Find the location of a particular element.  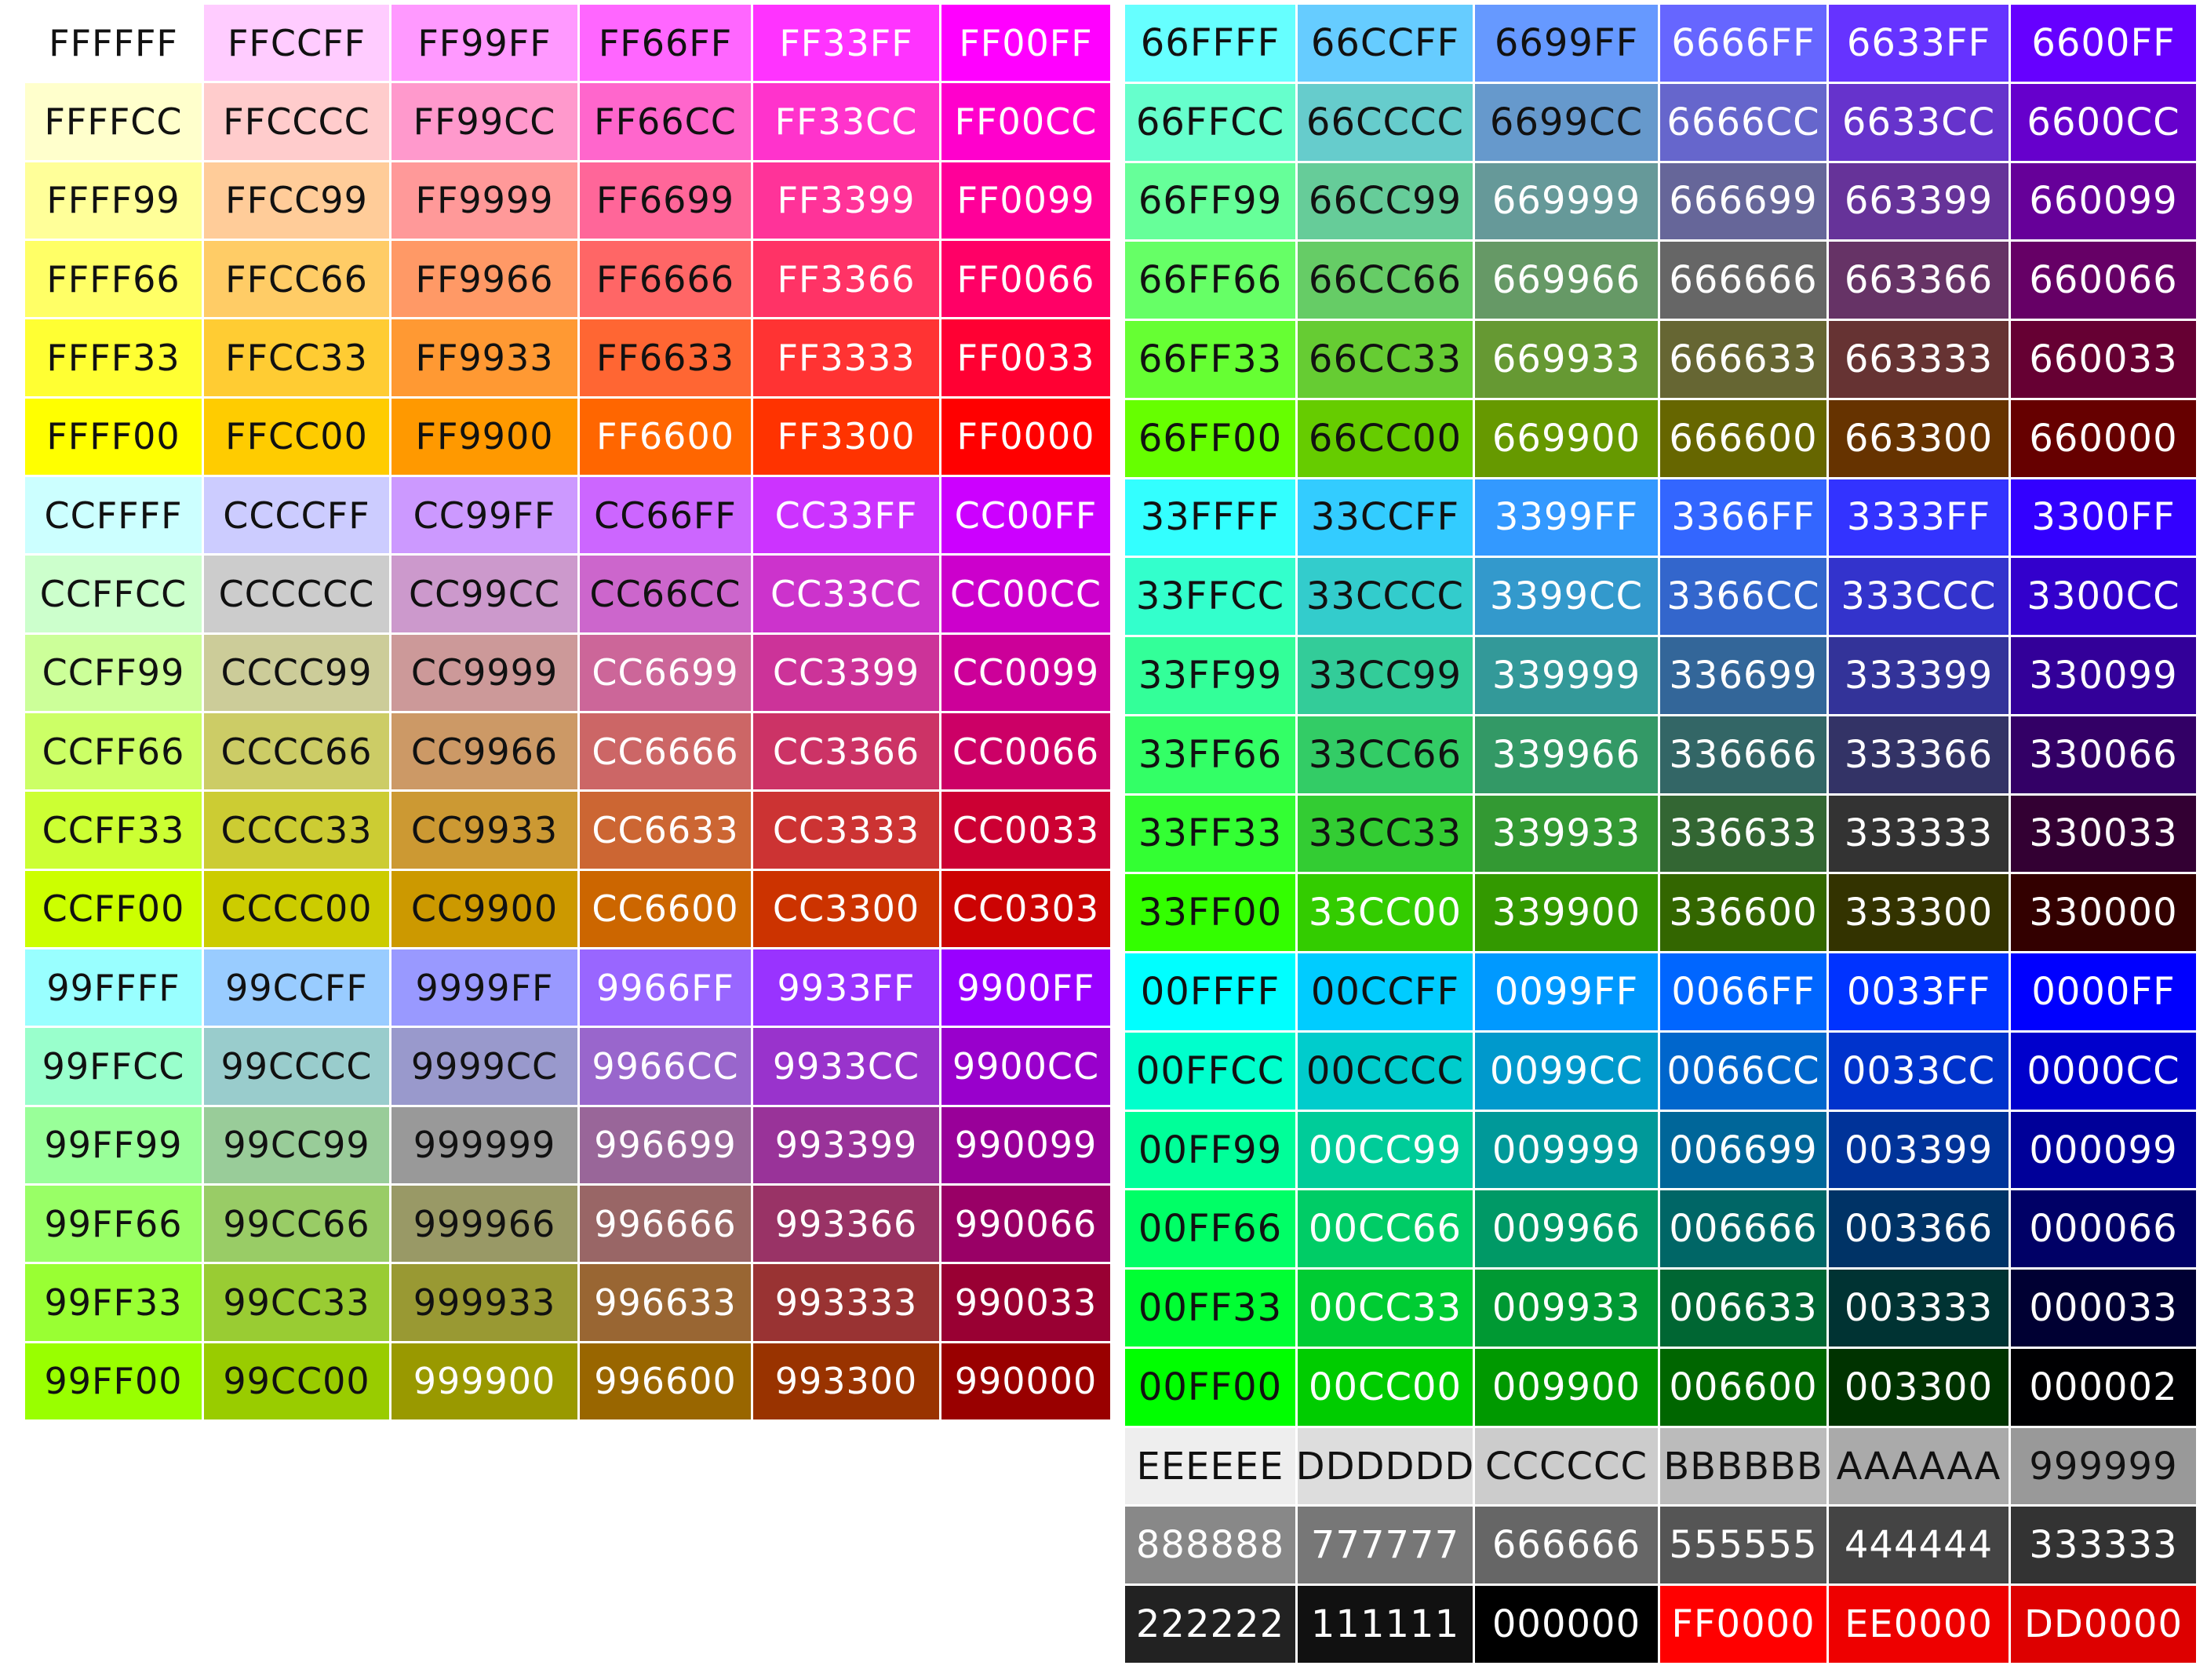

color-swatch-6600cc: 6600CC is located at coordinates (2104, 123).